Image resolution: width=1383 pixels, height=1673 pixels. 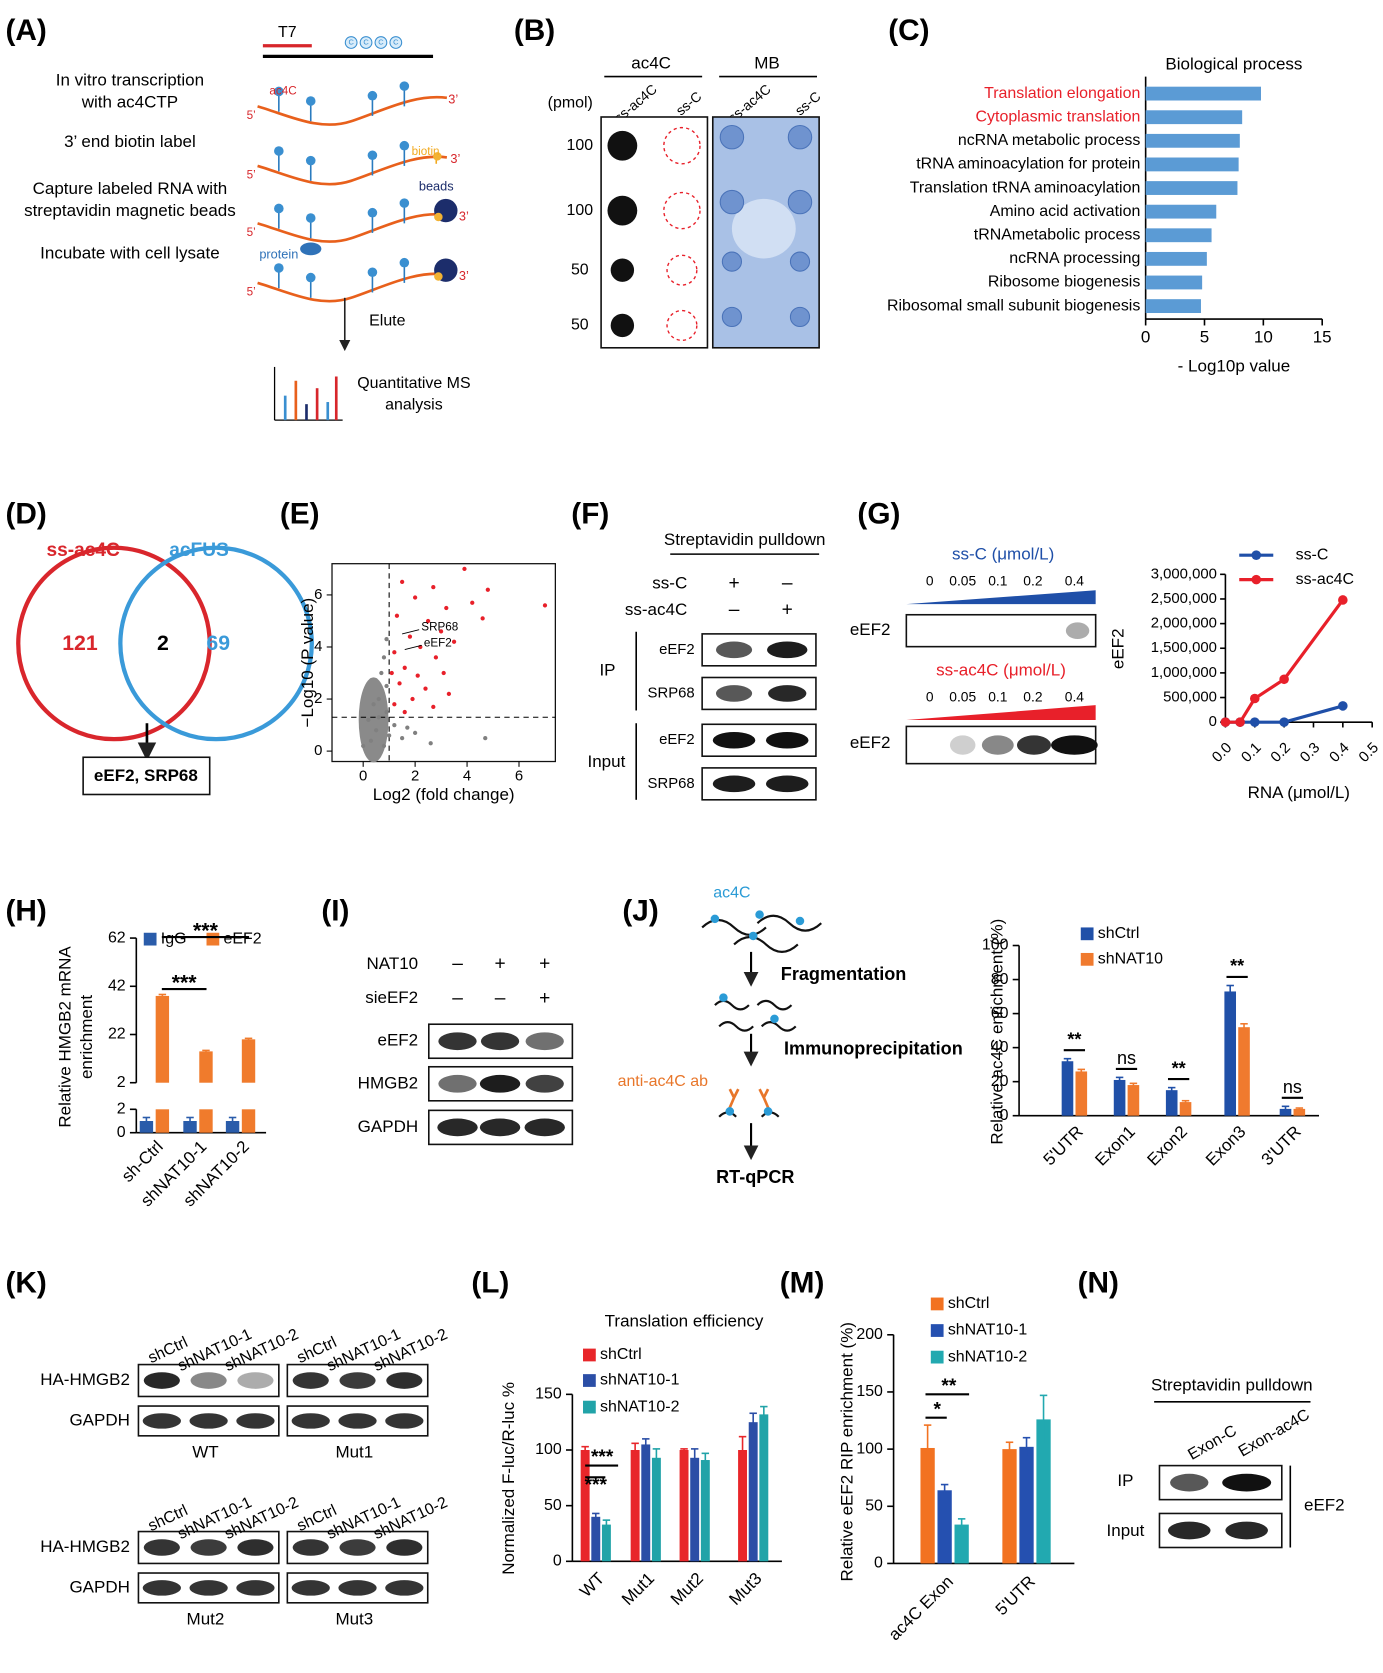 What do you see at coordinates (206, 1618) in the screenshot?
I see `label: Mut2` at bounding box center [206, 1618].